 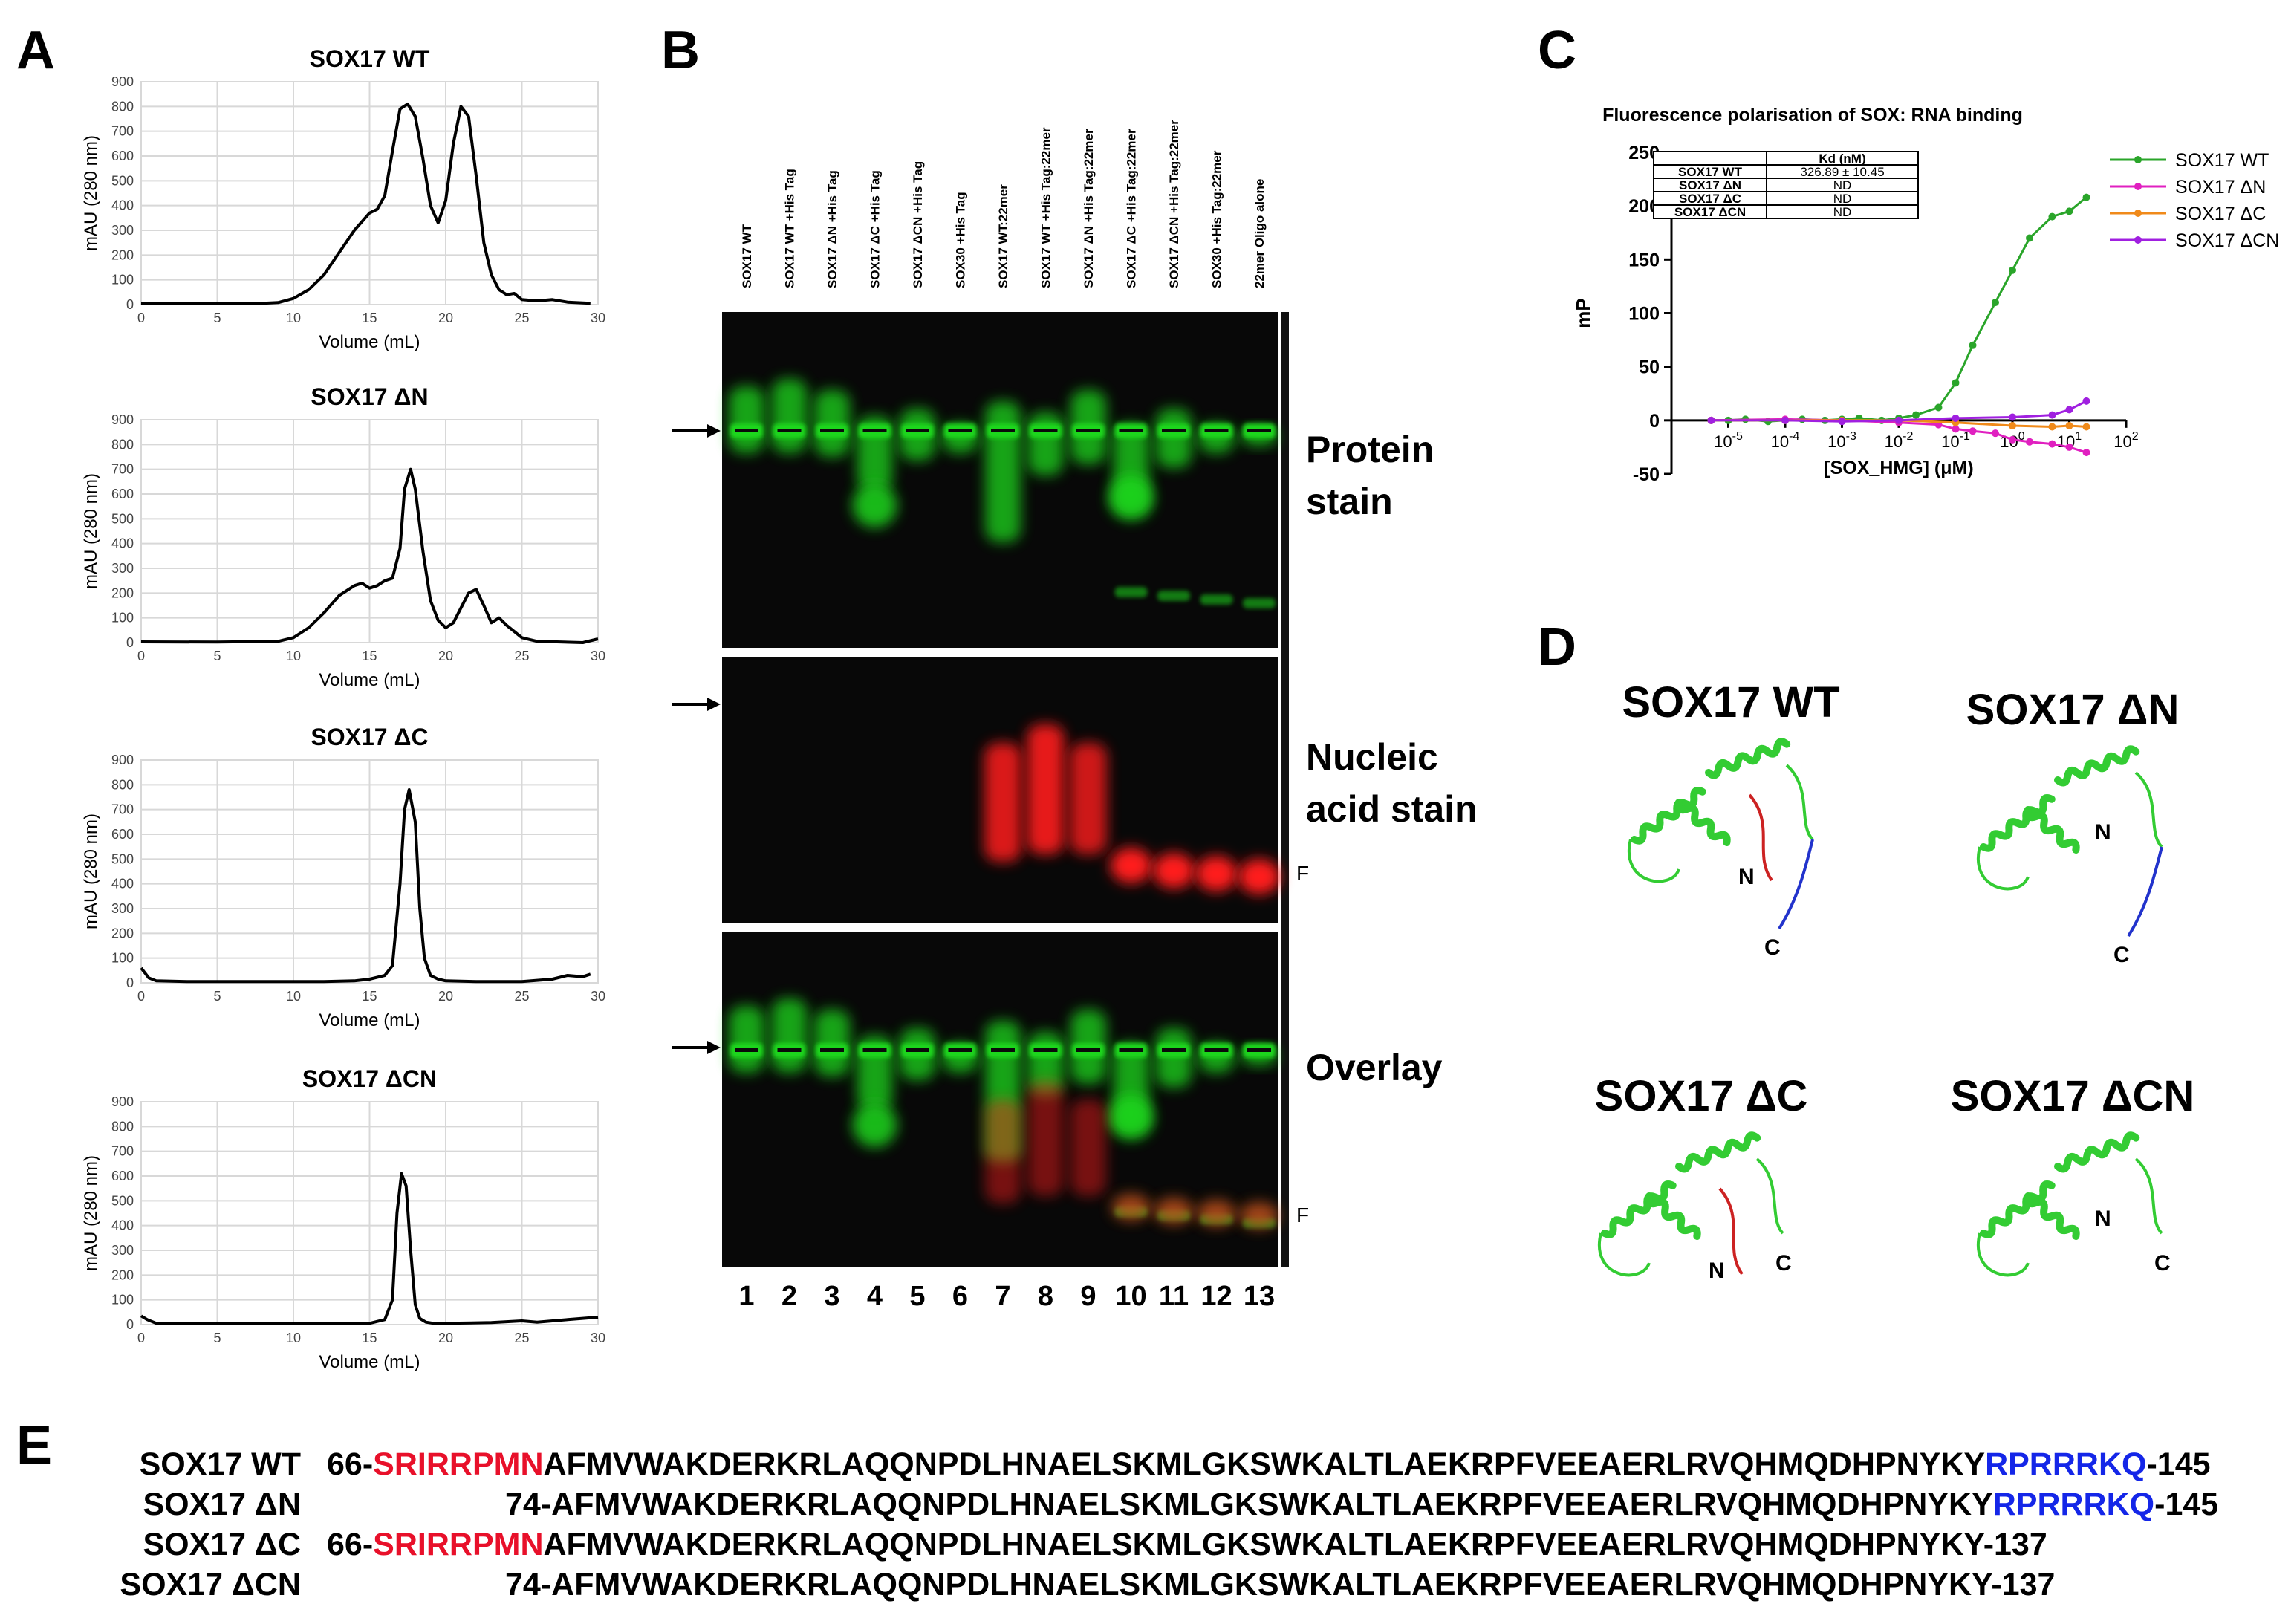 I want to click on lane-label: SOX17 WT, so click(x=747, y=256).